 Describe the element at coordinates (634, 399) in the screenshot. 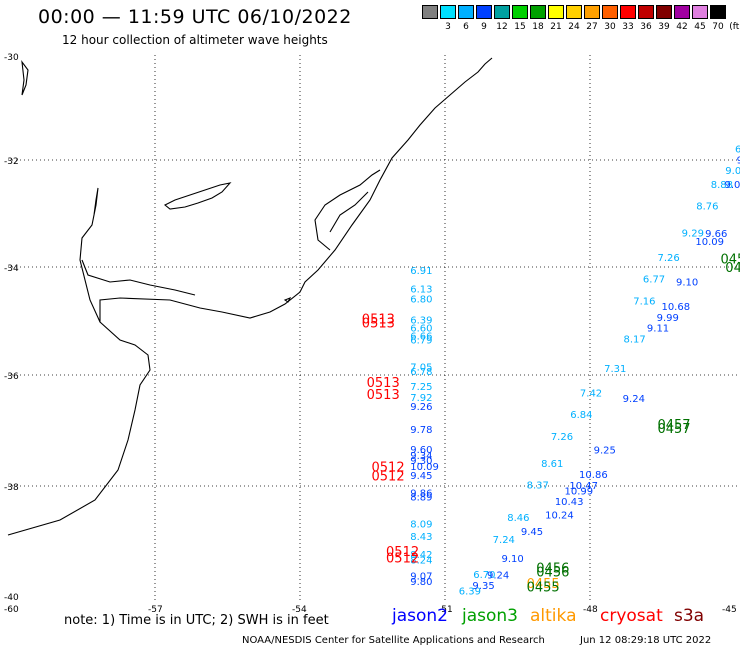

I see `wave-height-label: 9.24` at that location.